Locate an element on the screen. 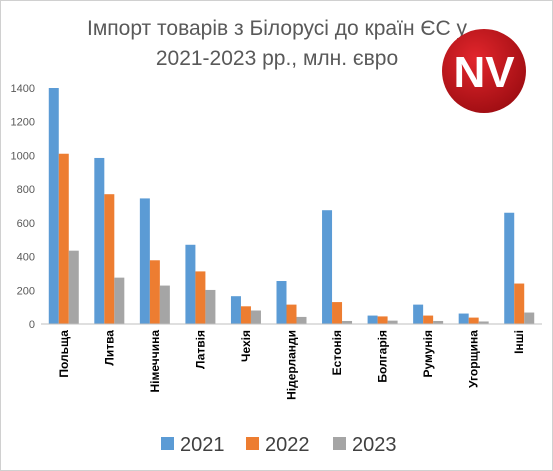 This screenshot has height=471, width=553. legend-swatch-2023 is located at coordinates (339, 443).